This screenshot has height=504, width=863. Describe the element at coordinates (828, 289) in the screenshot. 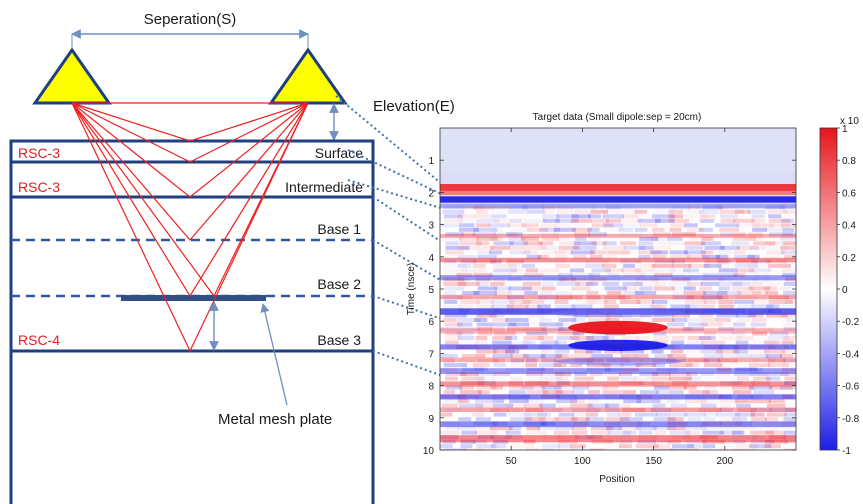

I see `colorbar` at that location.